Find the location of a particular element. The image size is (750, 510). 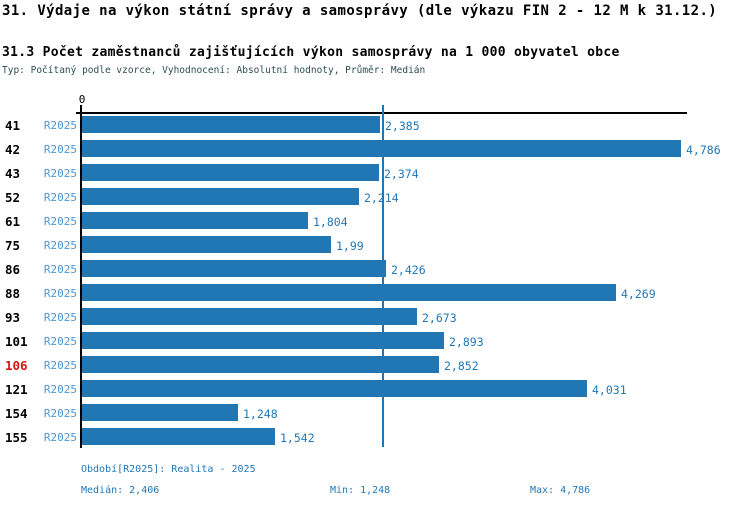

chart-row: 93 R2025 2,673 is located at coordinates (375, 316).